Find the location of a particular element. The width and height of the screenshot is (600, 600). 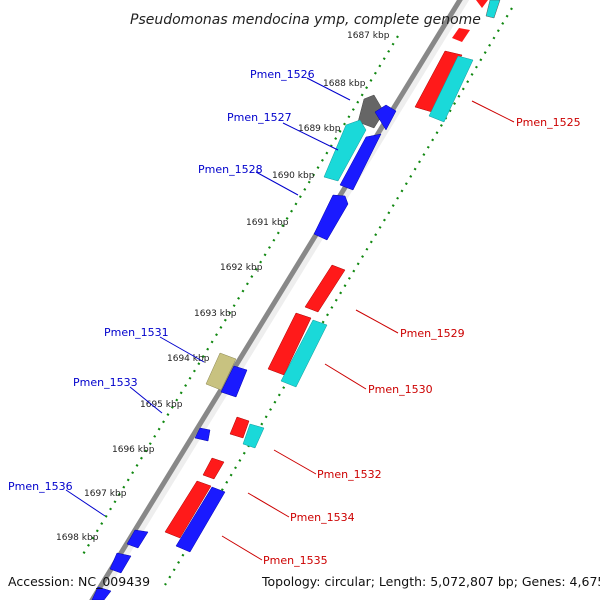

label-pmen-1535: Pmen_1535 is located at coordinates (295, 560).